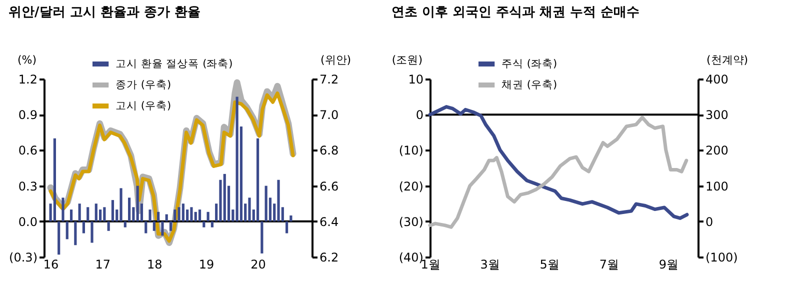 This screenshot has height=285, width=800. I want to click on y-tick-label: 0.6, so click(28, 151).